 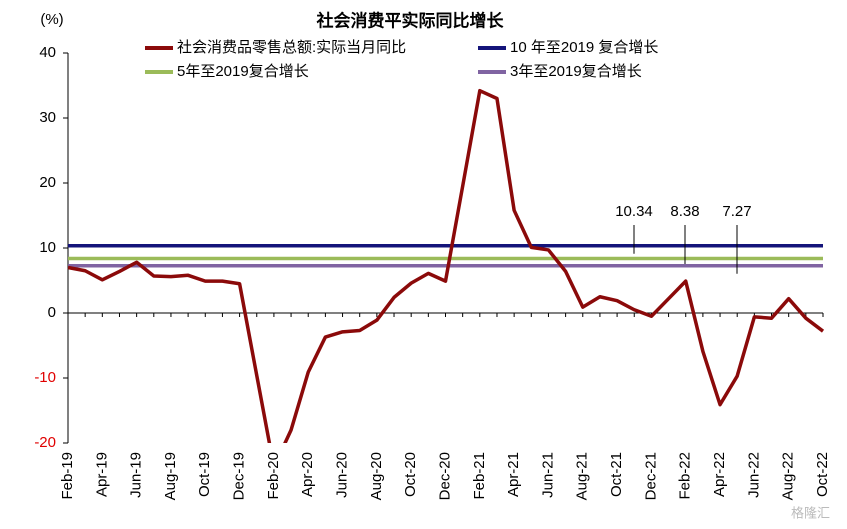 I want to click on legend-label: 5年至2019复合增长, so click(x=243, y=71).